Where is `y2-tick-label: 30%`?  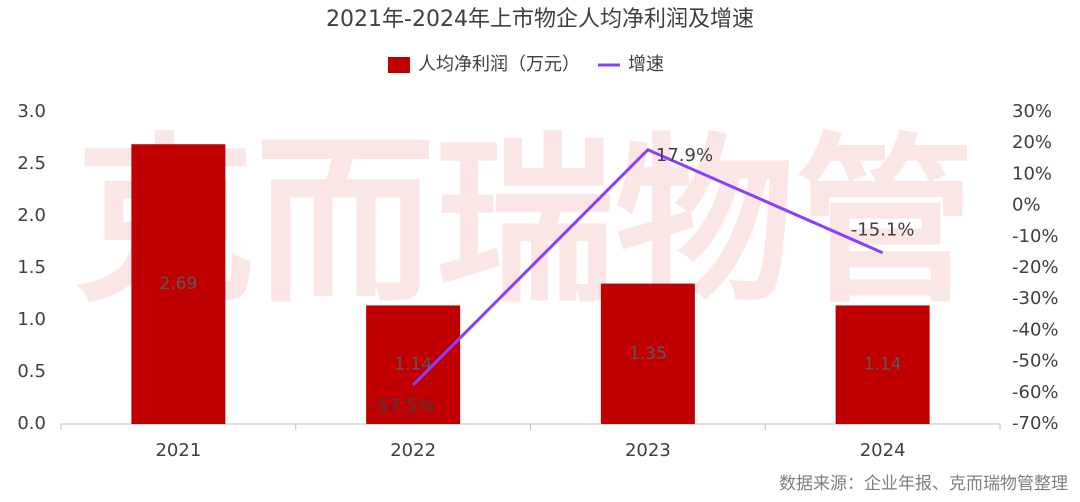
y2-tick-label: 30% is located at coordinates (1032, 111).